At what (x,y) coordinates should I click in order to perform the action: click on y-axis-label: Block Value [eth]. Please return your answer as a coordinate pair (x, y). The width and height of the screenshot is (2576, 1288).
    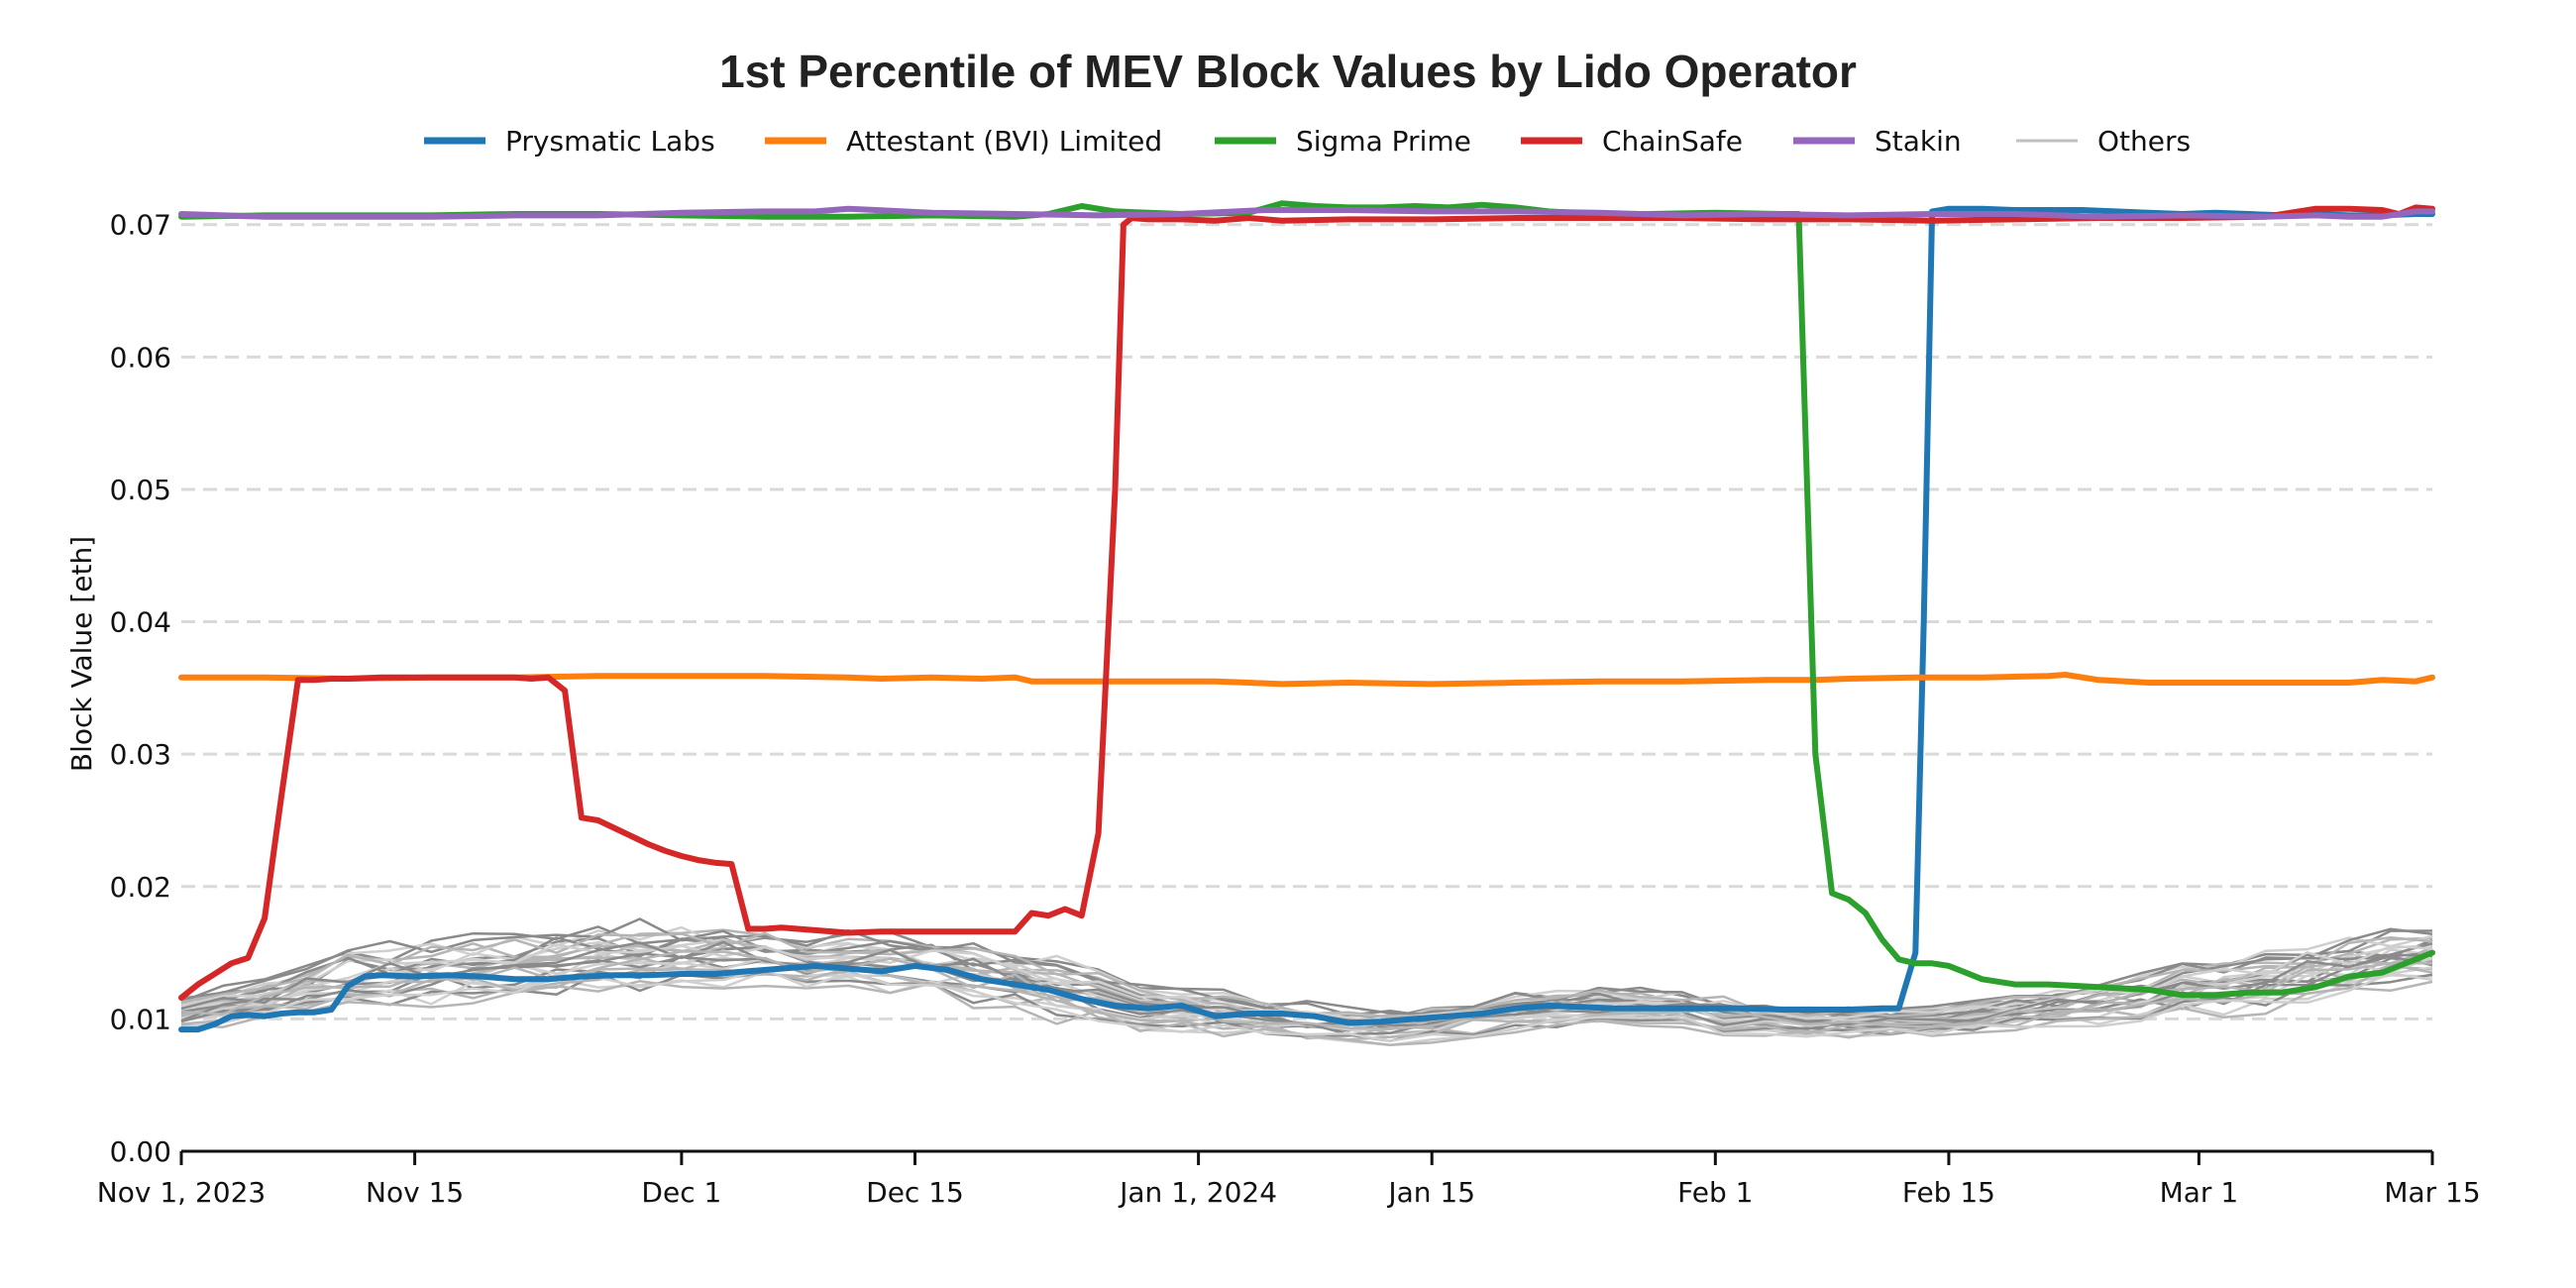
    Looking at the image, I should click on (81, 654).